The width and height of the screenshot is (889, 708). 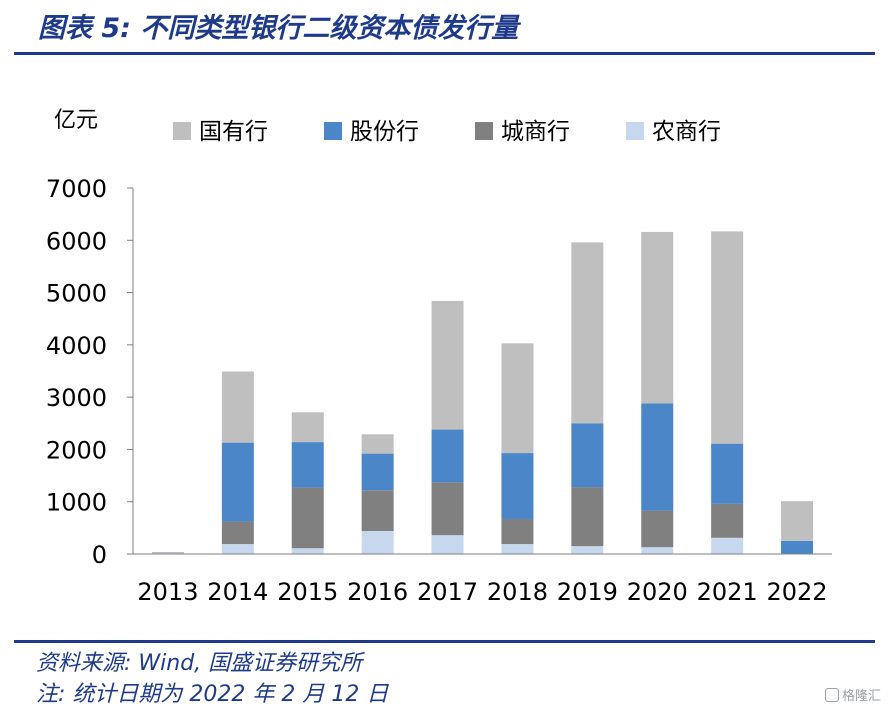 I want to click on y-tick-label: 4000, so click(x=76, y=346).